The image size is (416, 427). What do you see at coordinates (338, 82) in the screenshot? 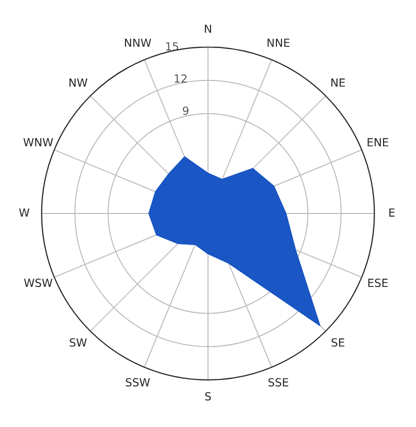
I see `spoke-label: NE` at bounding box center [338, 82].